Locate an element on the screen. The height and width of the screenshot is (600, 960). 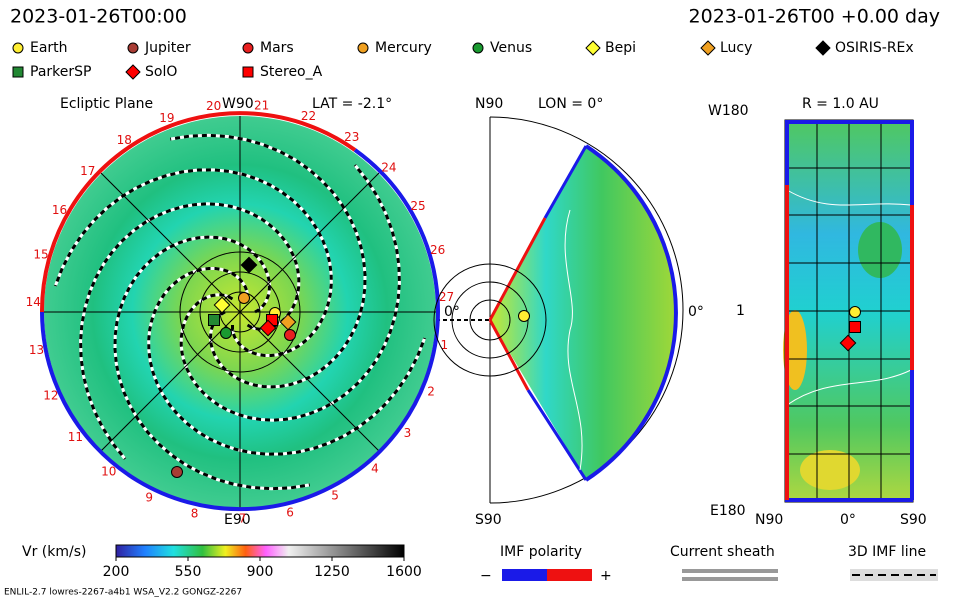
hour-label: 25 is located at coordinates (417, 206).